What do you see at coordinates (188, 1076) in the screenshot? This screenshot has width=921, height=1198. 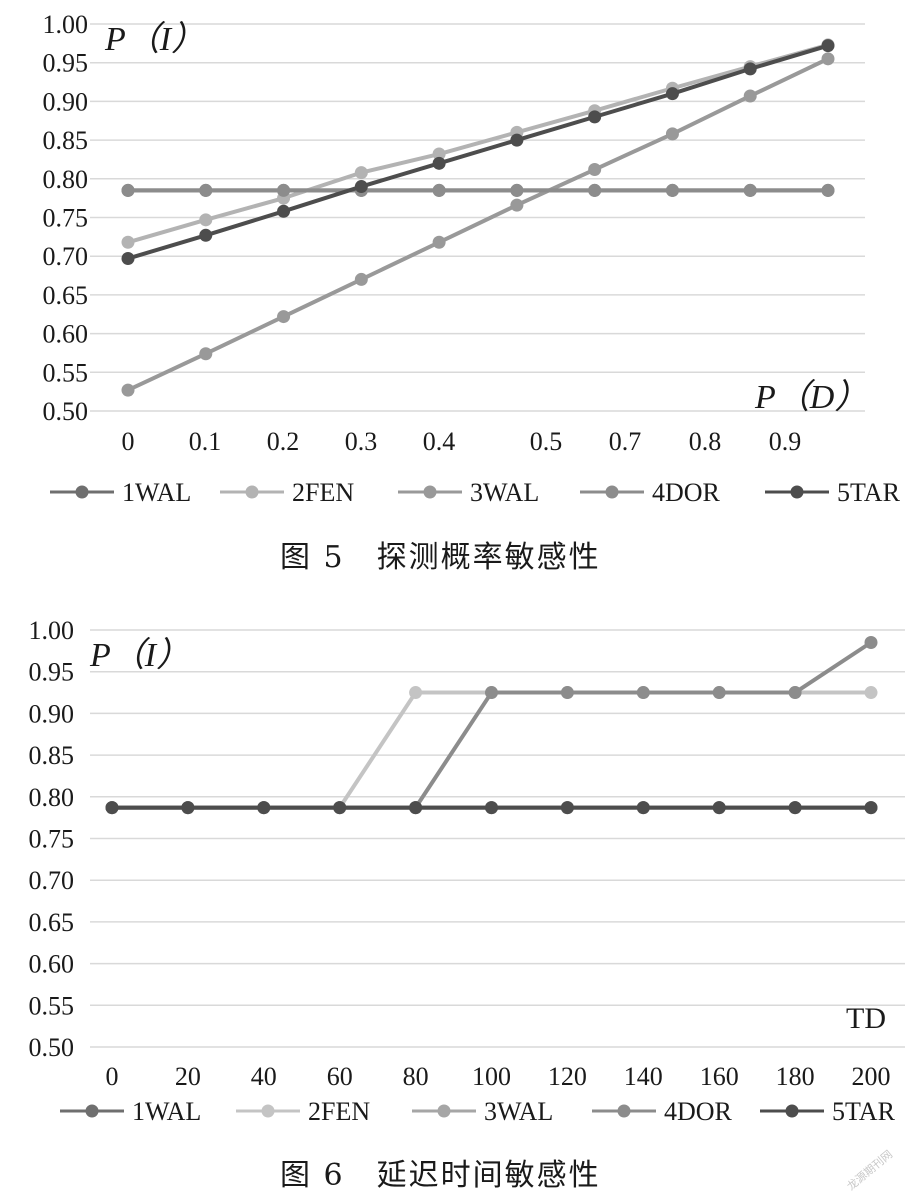 I see `x-tick-label: 20` at bounding box center [188, 1076].